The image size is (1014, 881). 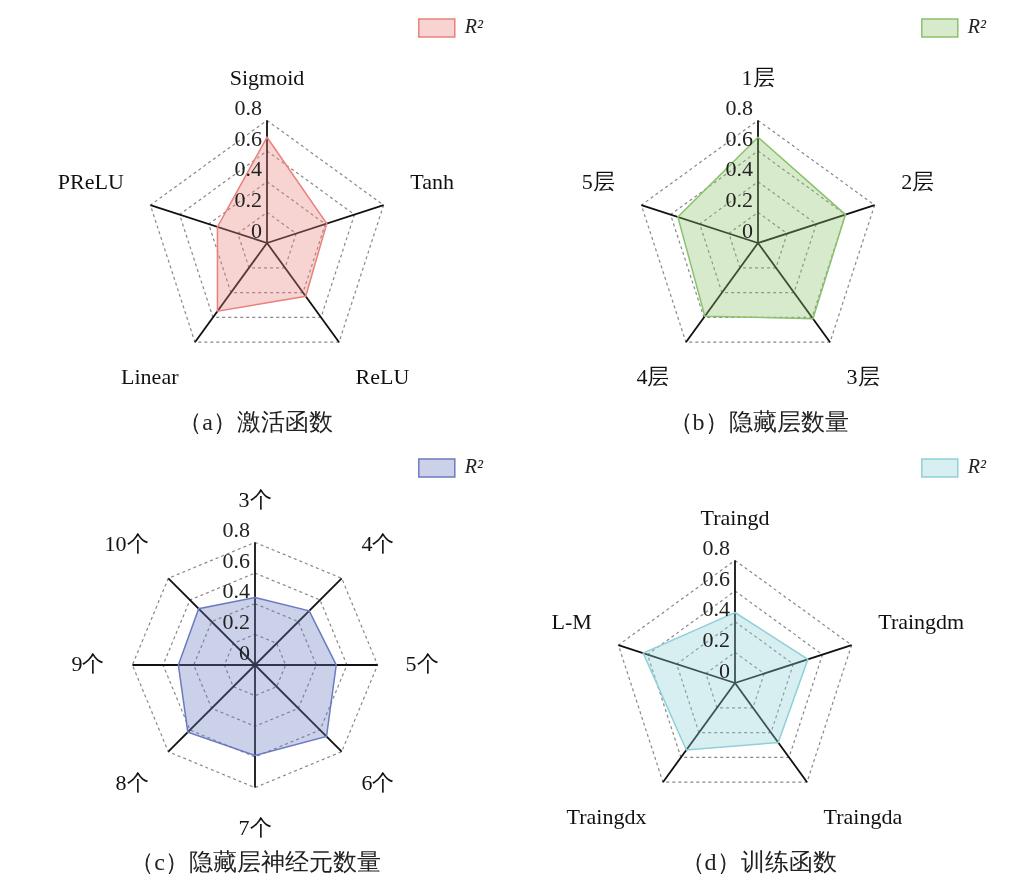 What do you see at coordinates (758, 77) in the screenshot?
I see `spoke-label: 1层` at bounding box center [758, 77].